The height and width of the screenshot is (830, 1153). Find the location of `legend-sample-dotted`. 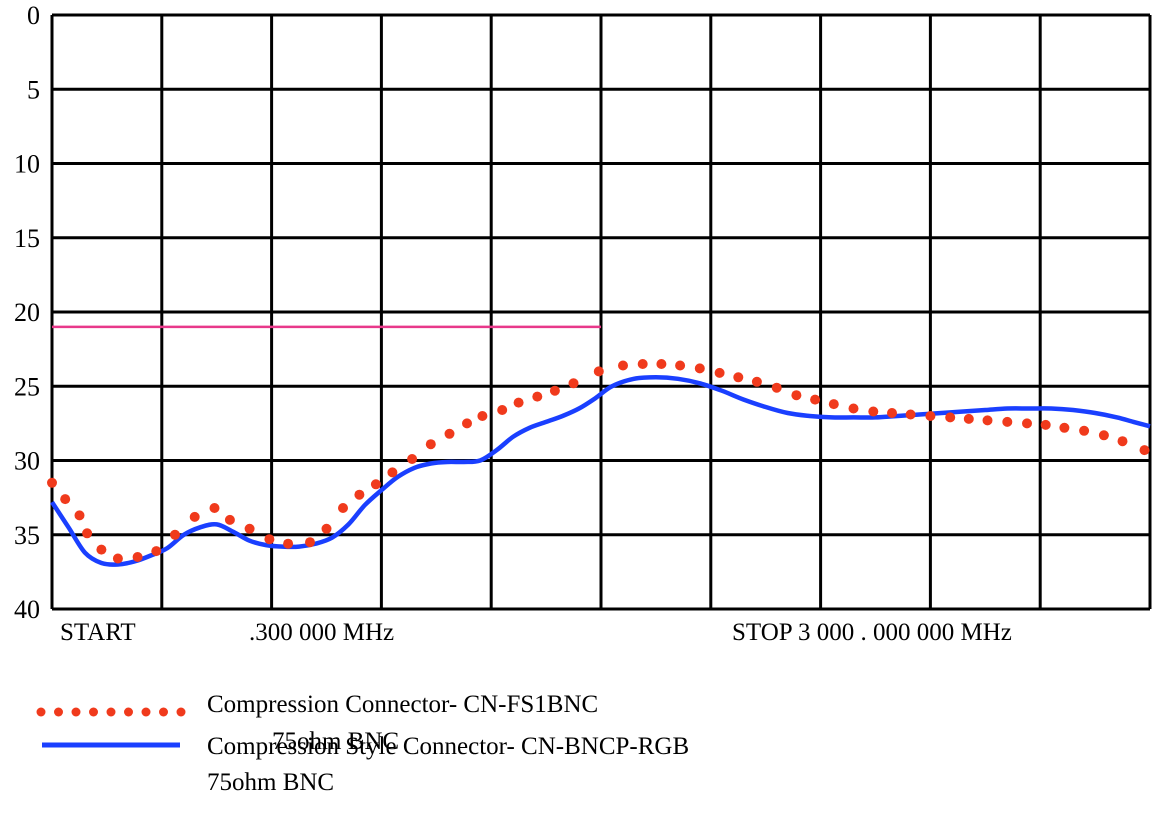

legend-sample-dotted is located at coordinates (111, 712).